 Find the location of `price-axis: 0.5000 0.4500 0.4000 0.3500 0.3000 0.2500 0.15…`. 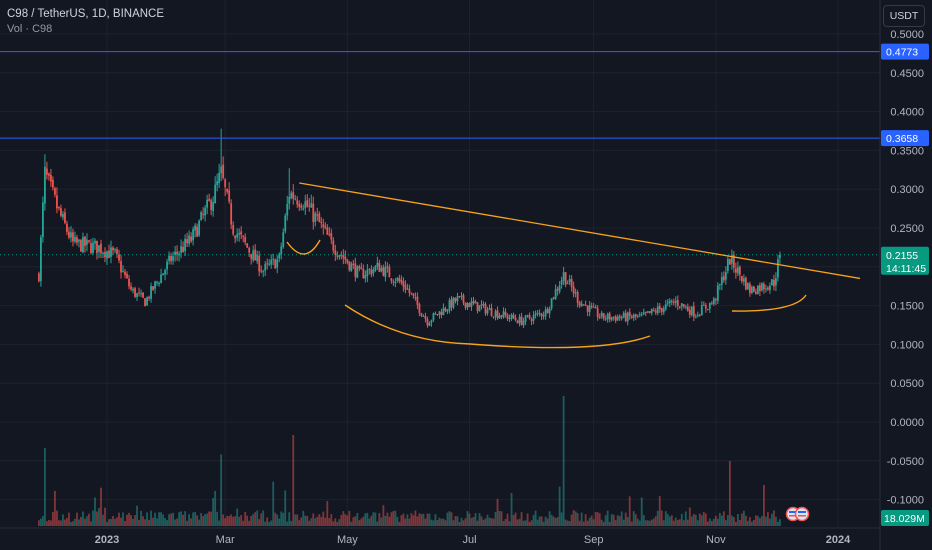

price-axis: 0.5000 0.4500 0.4000 0.3500 0.3000 0.2500 0.15… is located at coordinates (906, 275).